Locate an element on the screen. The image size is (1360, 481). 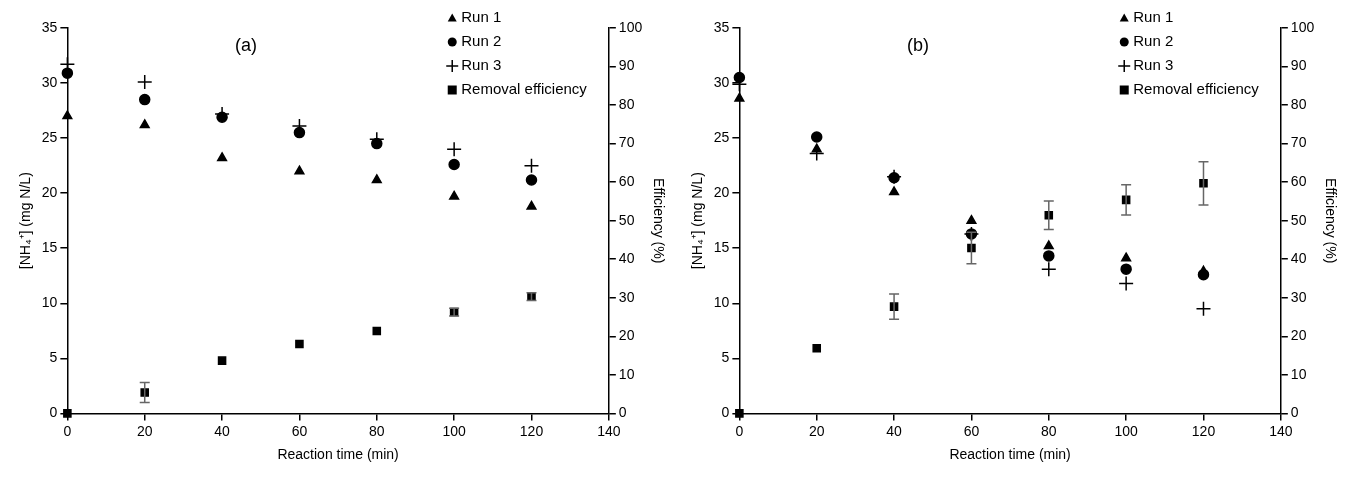
annotation: (b) is located at coordinates (918, 44).